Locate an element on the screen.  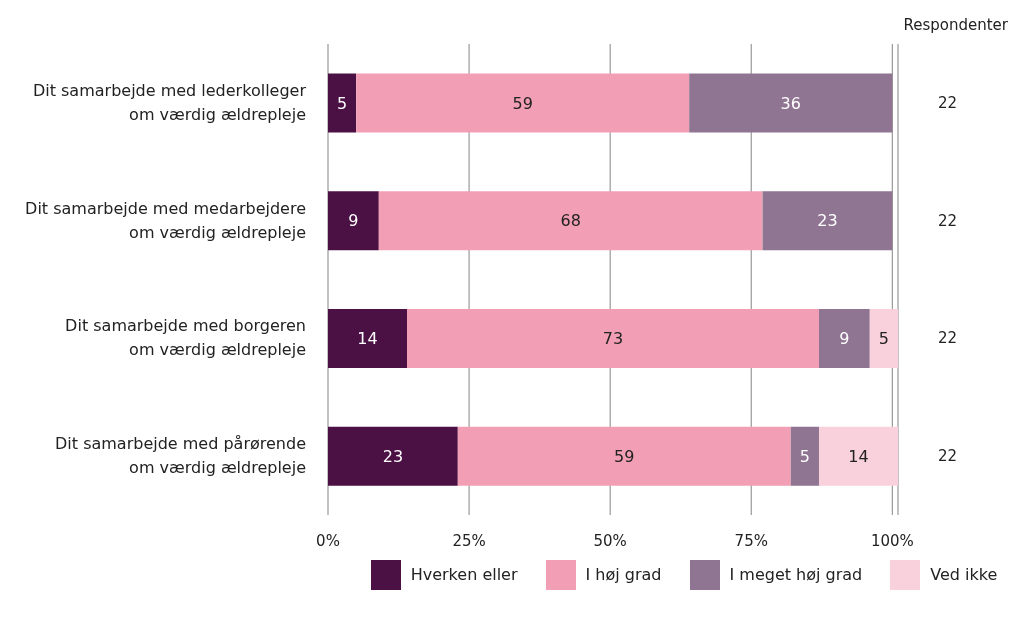
data-label: 36 is located at coordinates (790, 103).